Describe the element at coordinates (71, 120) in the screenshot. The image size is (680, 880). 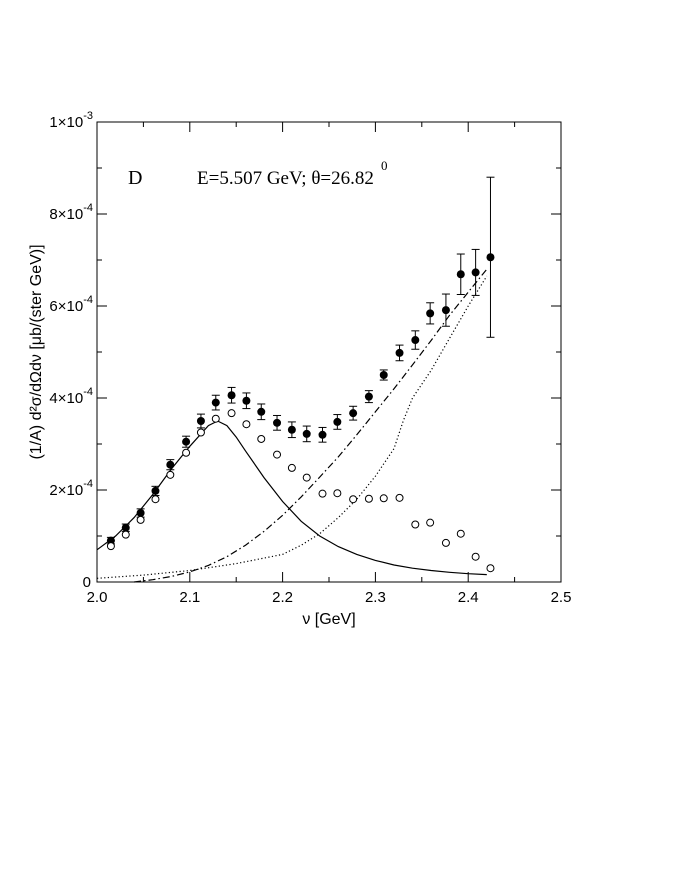
I see `y-tick-label: 1×10⁻³` at that location.